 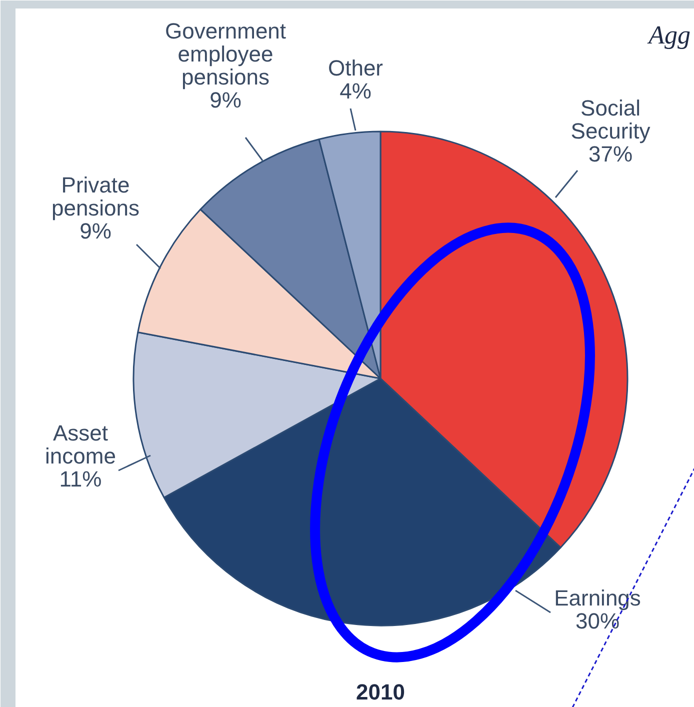 What do you see at coordinates (80, 444) in the screenshot?
I see `slice-label: Asset income` at bounding box center [80, 444].